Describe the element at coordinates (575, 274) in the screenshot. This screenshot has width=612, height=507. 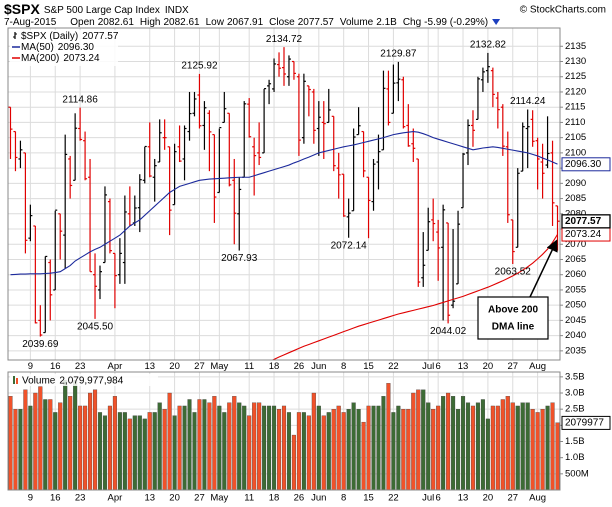
I see `y-tick-label: 2060` at that location.